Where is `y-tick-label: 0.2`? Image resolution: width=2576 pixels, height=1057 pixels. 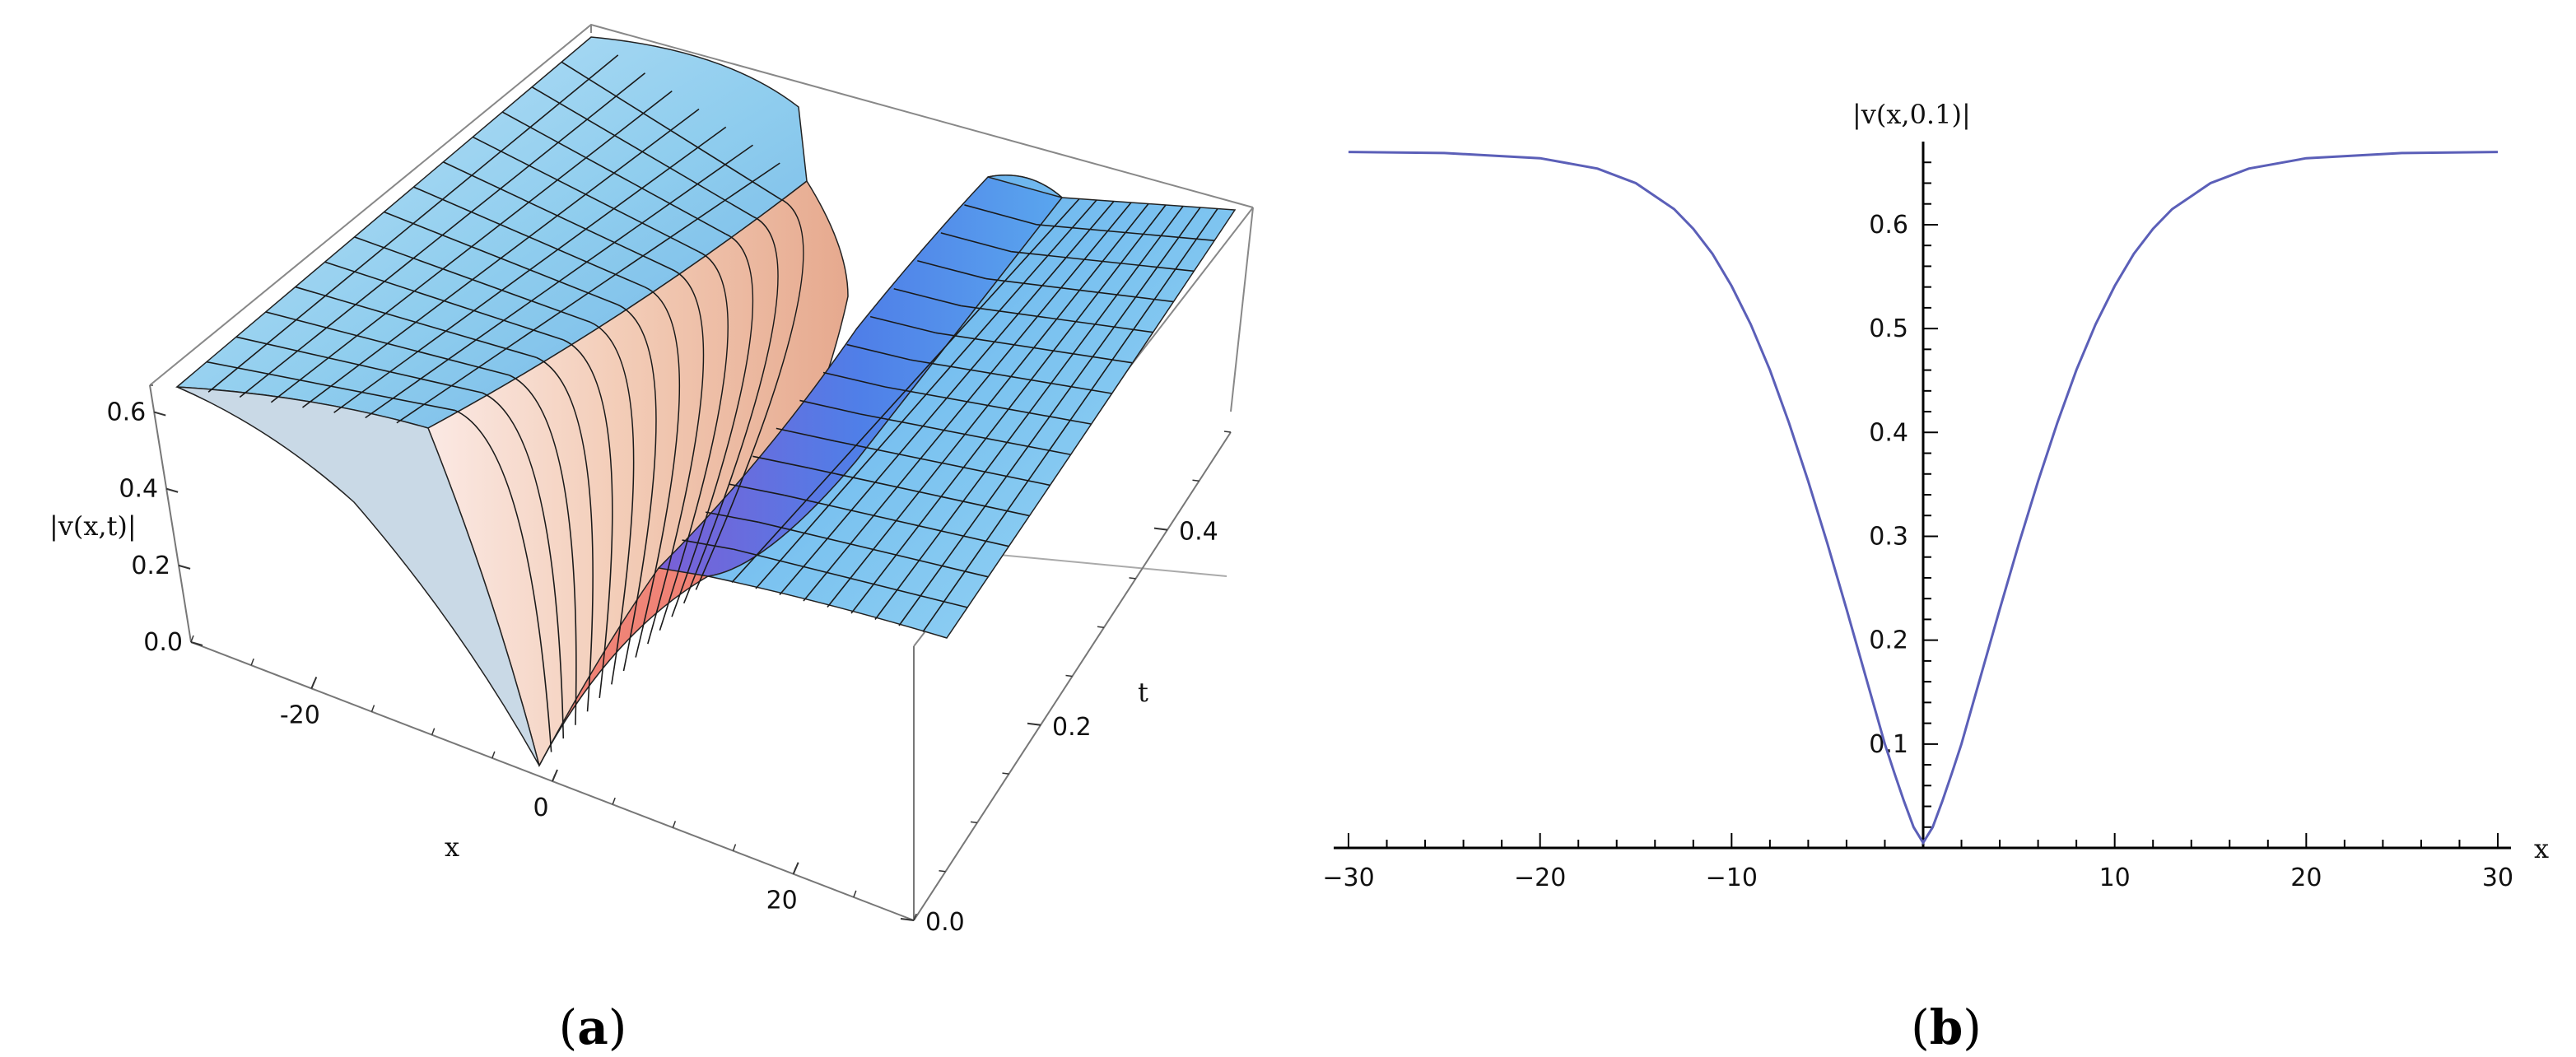 y-tick-label: 0.2 is located at coordinates (1888, 640).